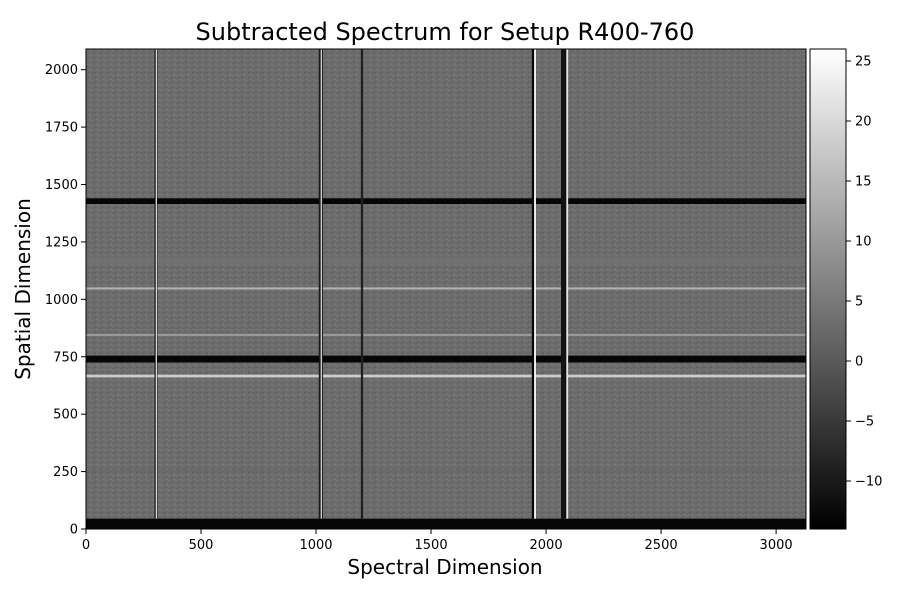 This screenshot has height=600, width=900. Describe the element at coordinates (201, 545) in the screenshot. I see `x-tick-label: 500` at that location.